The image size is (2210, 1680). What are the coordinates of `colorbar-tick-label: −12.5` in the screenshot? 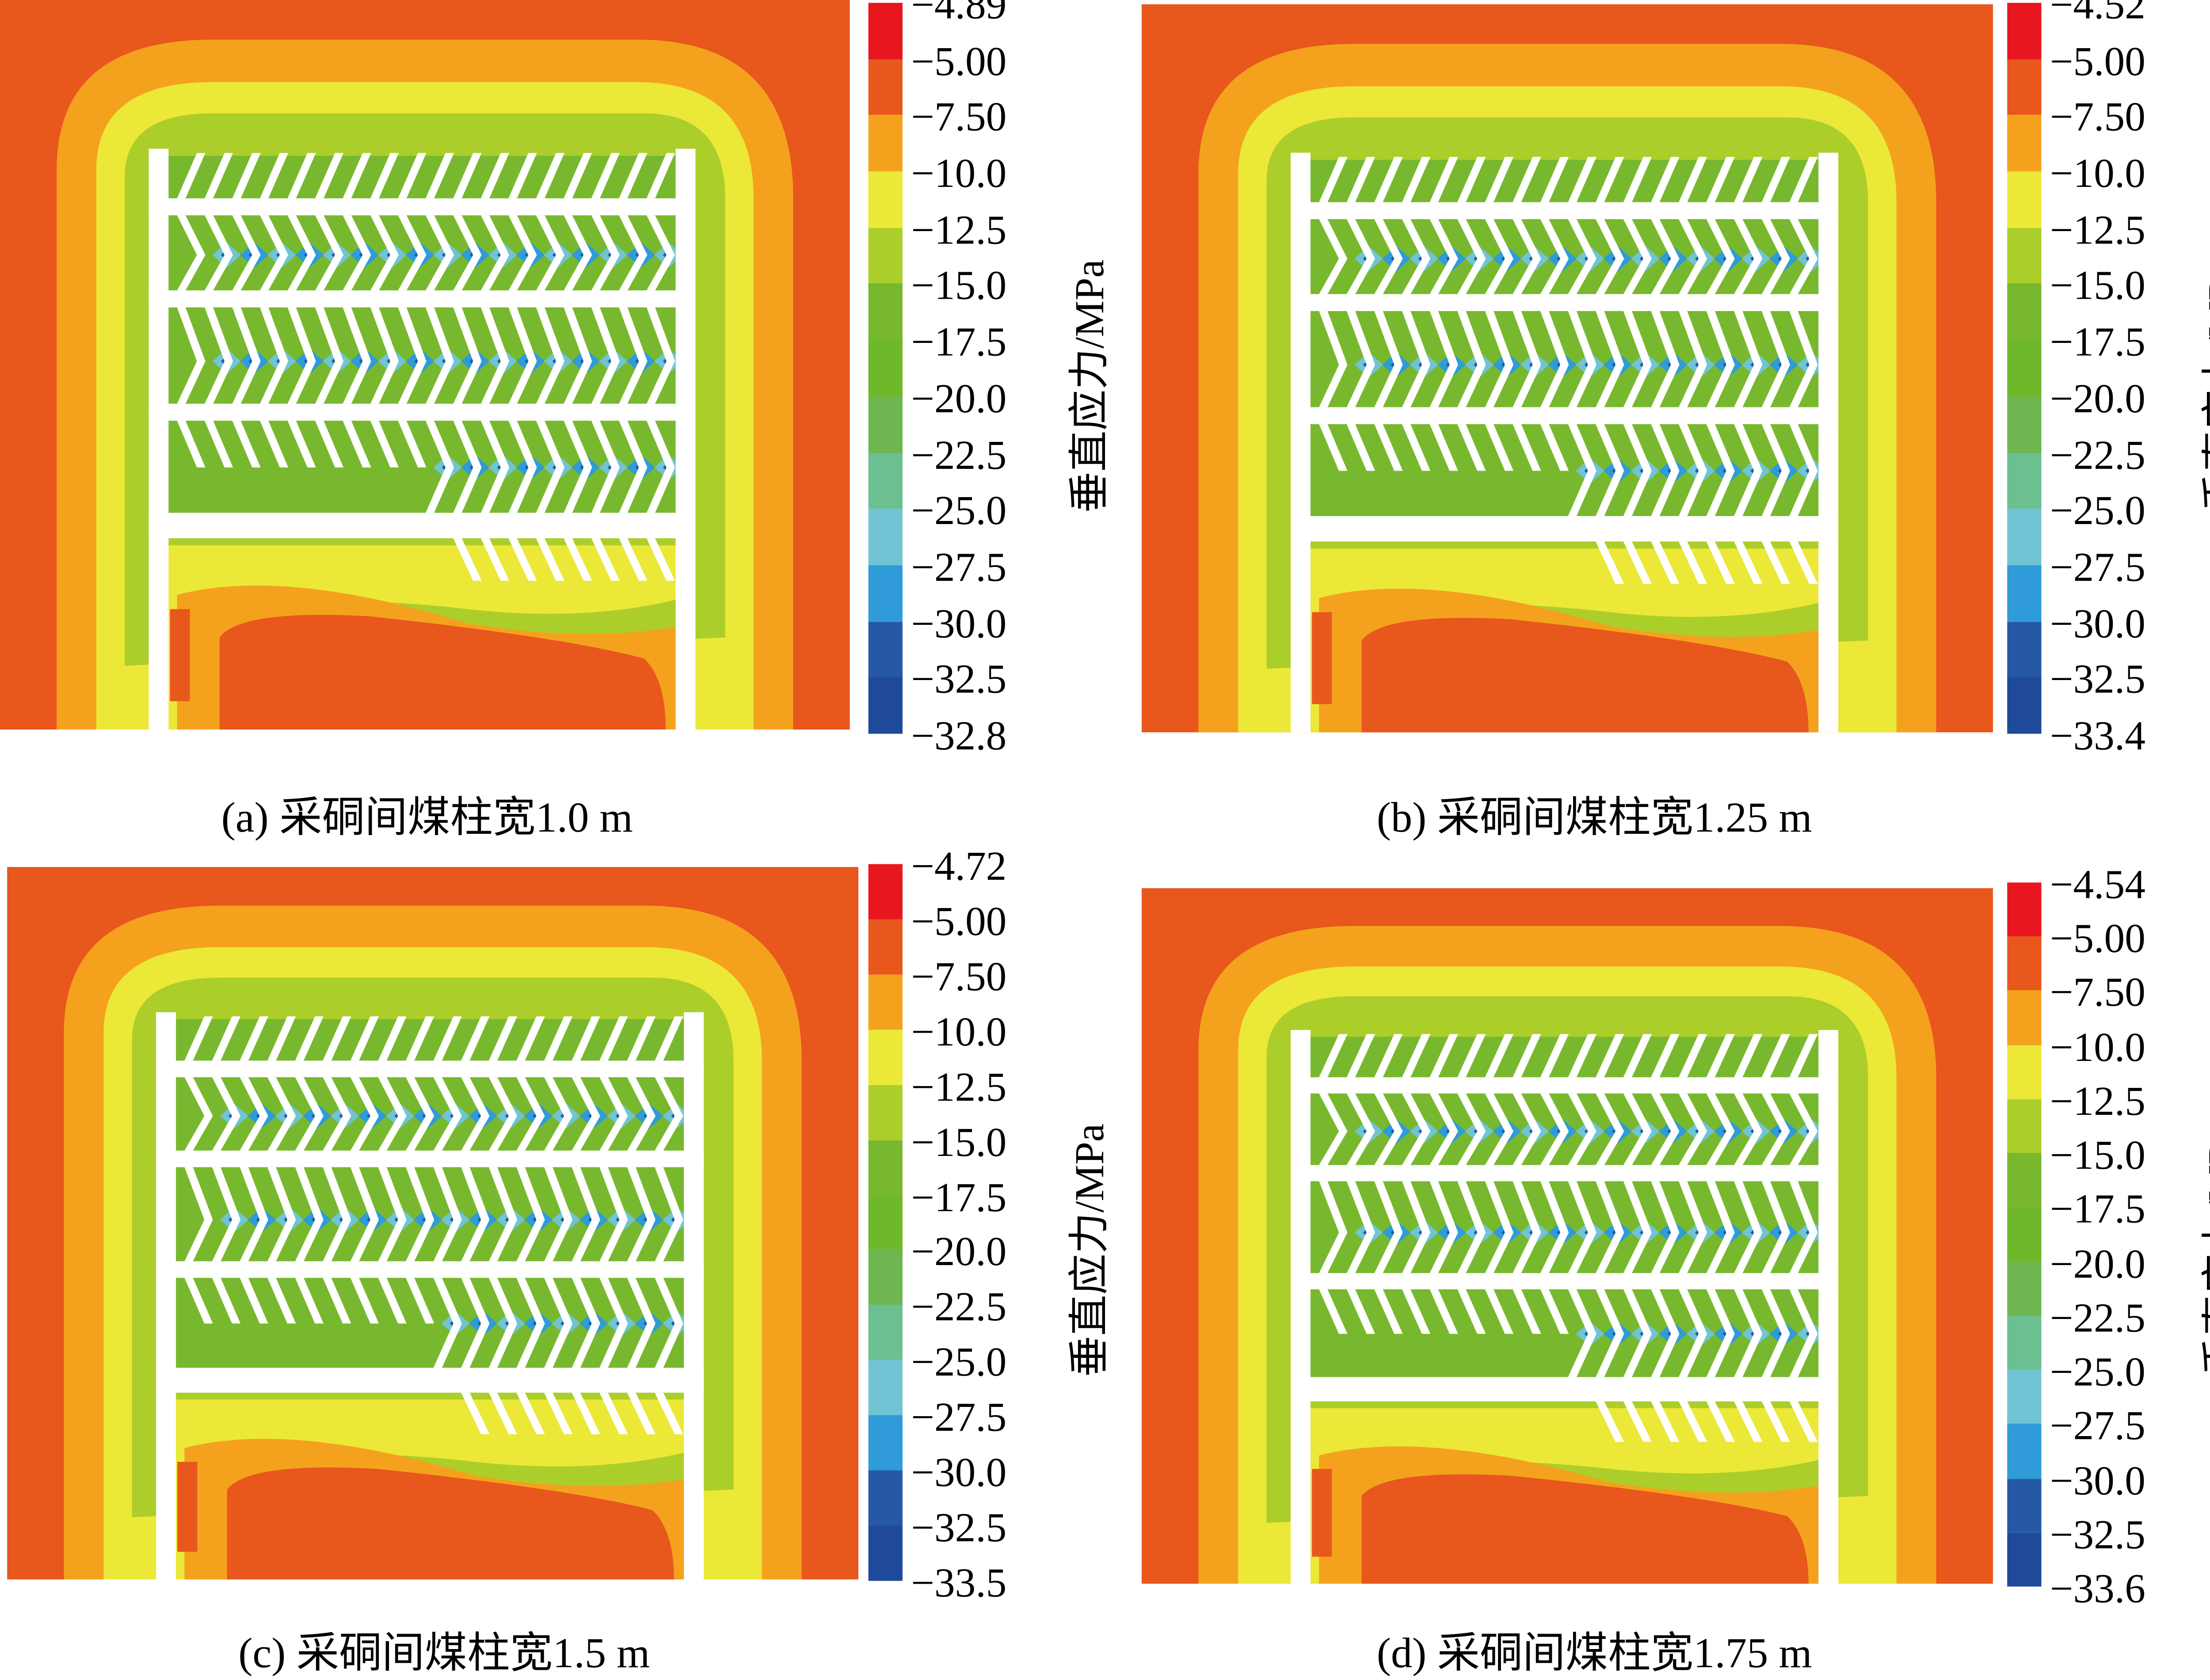 It's located at (2097, 231).